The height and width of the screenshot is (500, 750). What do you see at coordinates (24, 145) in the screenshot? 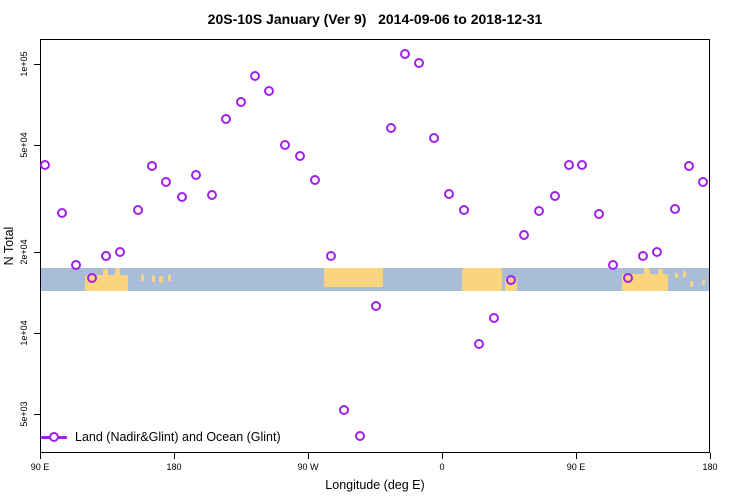
I see `y-tick-label: 5e+04` at bounding box center [24, 145].